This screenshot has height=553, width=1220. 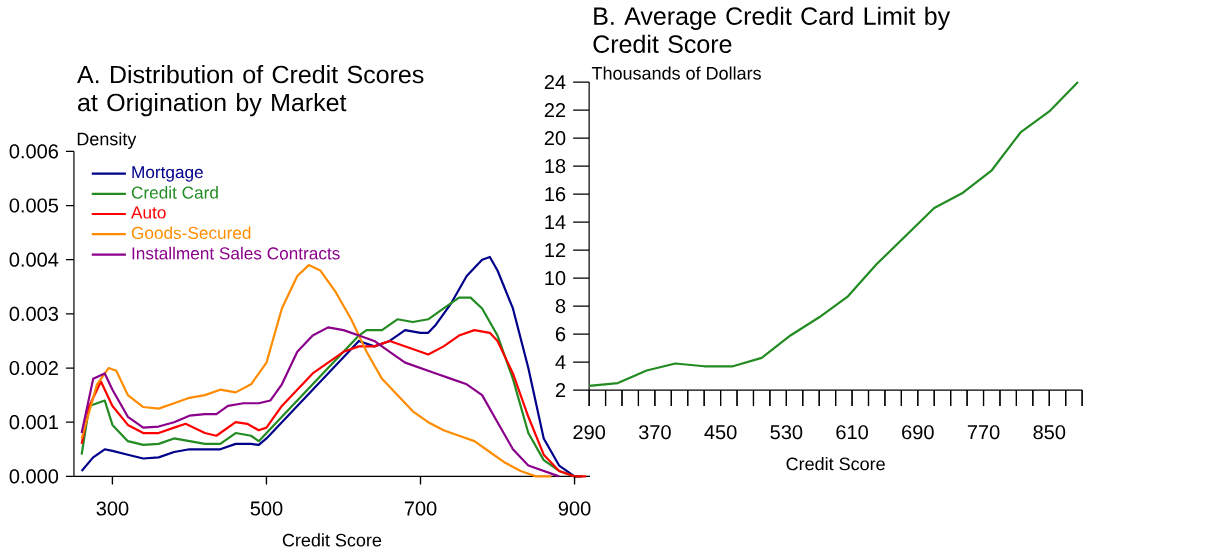 What do you see at coordinates (1049, 432) in the screenshot?
I see `x-tick-label: 850` at bounding box center [1049, 432].